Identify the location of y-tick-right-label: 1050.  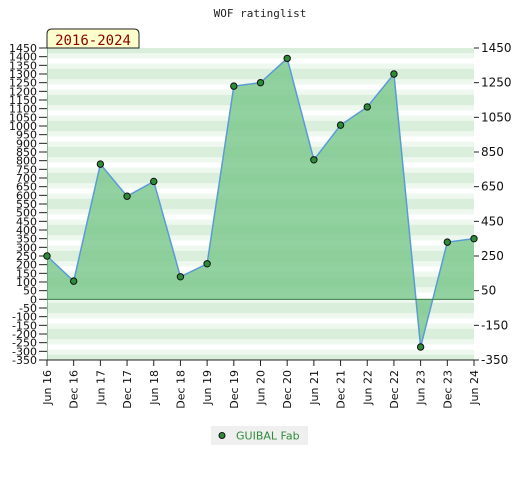
(496, 117).